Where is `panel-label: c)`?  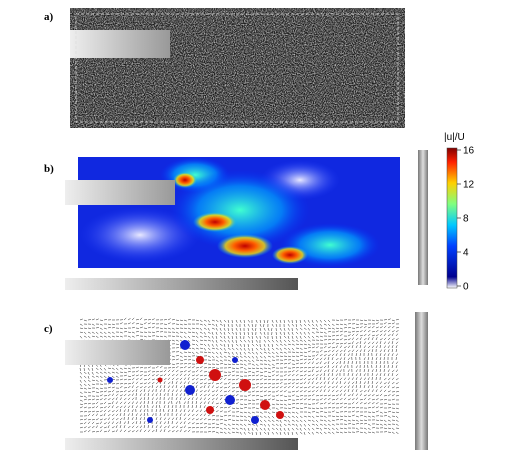 panel-label: c) is located at coordinates (48, 329).